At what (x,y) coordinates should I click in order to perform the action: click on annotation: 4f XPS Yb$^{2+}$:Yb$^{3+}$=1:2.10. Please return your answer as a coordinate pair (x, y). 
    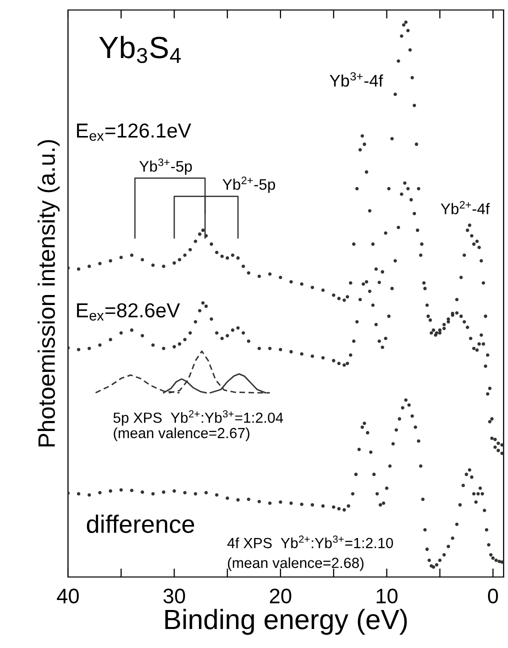
    Looking at the image, I should click on (310, 542).